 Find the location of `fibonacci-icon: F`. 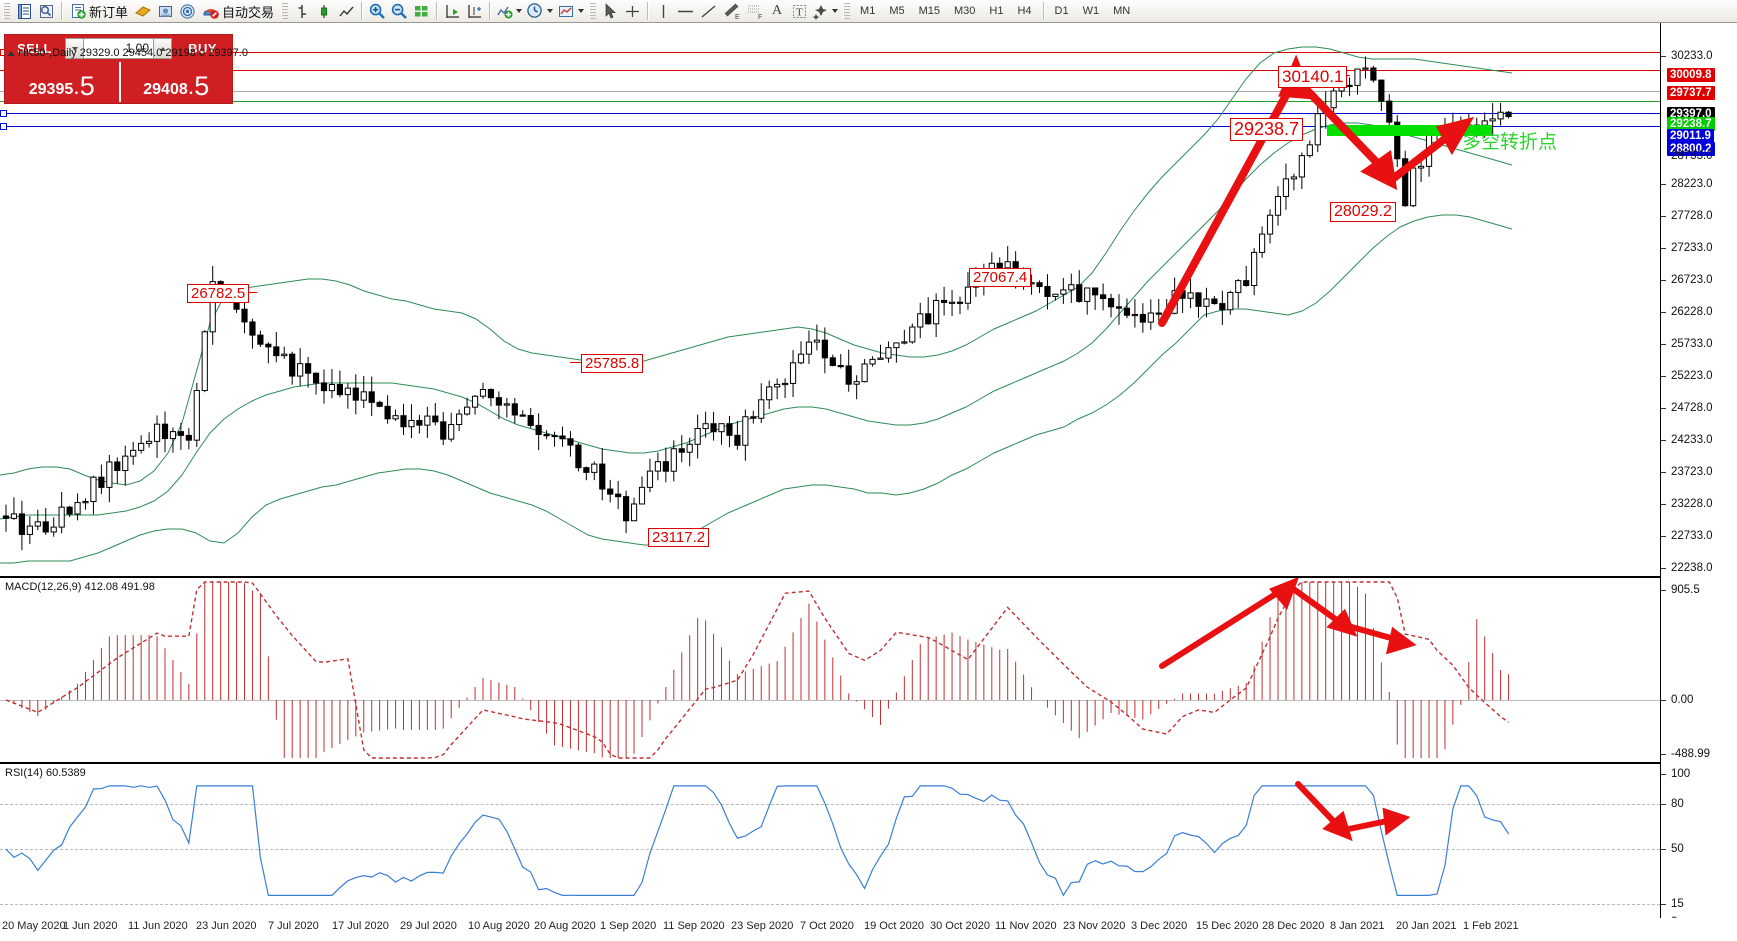

fibonacci-icon: F is located at coordinates (754, 11).